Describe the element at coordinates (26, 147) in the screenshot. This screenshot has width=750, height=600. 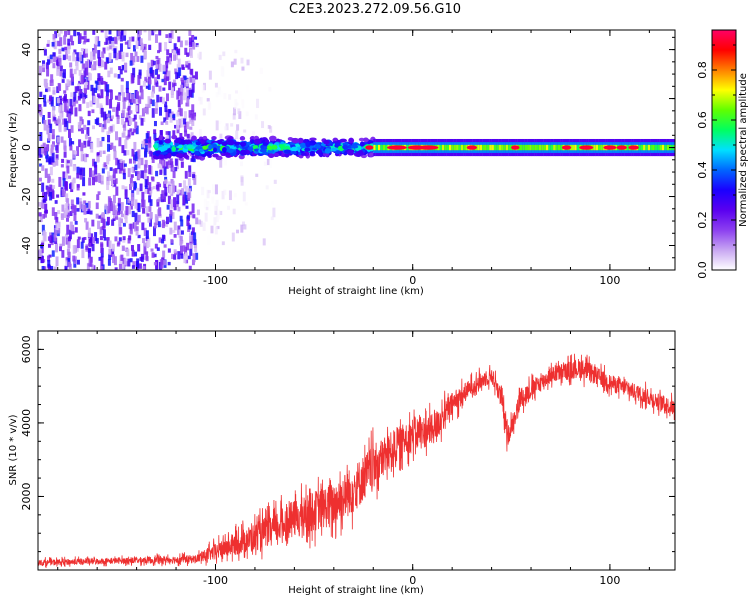
I see `heatmap-y-tick-label: 0` at that location.